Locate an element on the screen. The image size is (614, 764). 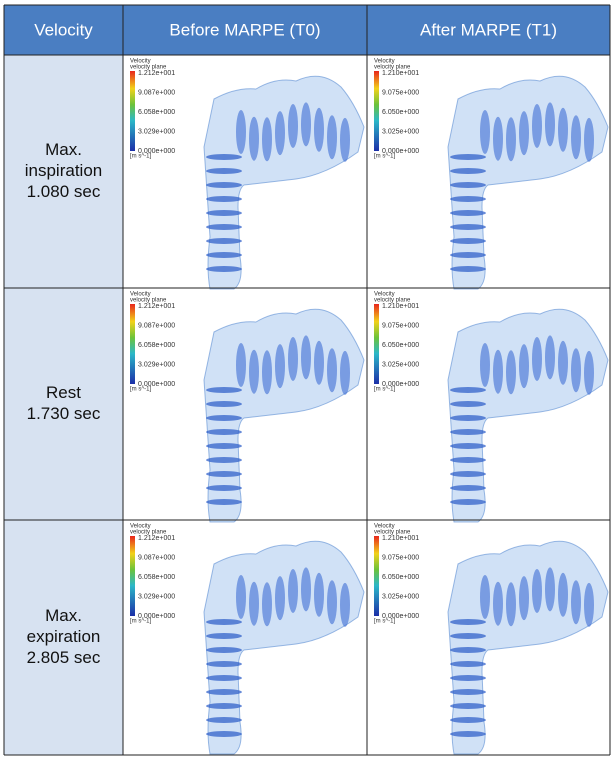
row-label: expiration is located at coordinates (64, 636).